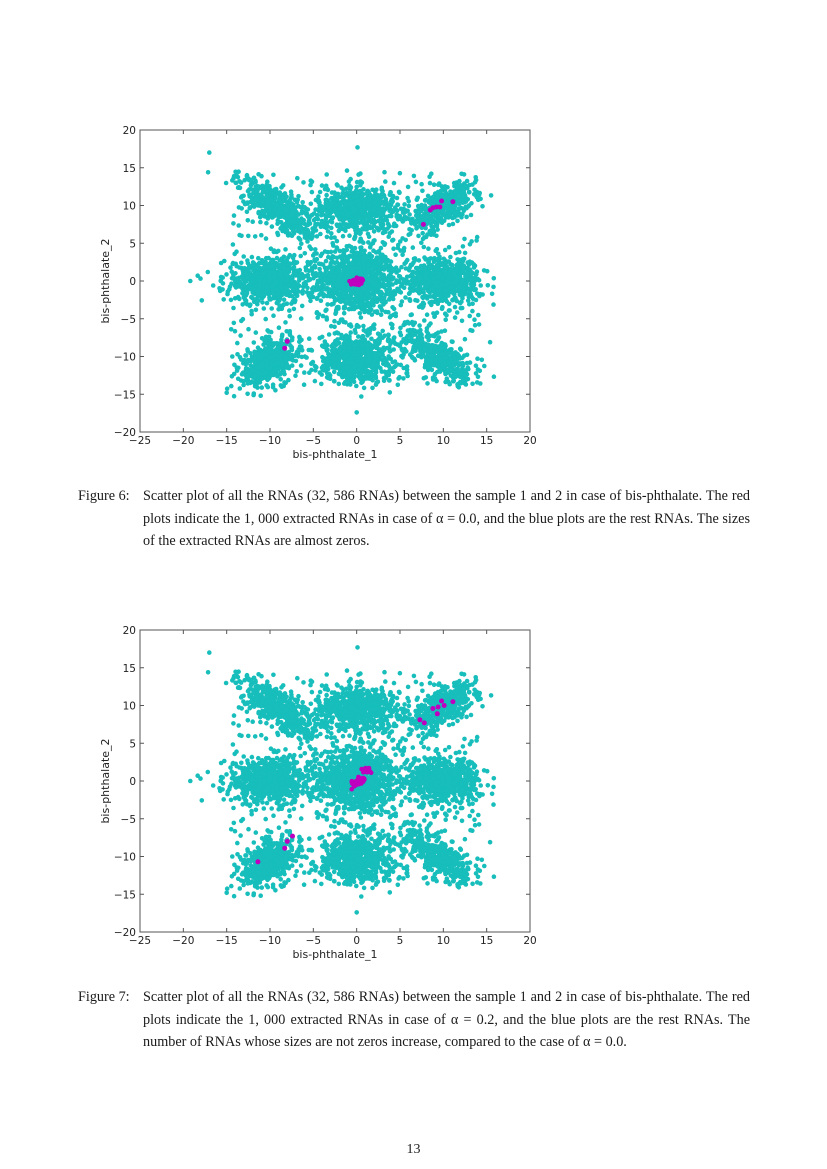 The height and width of the screenshot is (1169, 827). Describe the element at coordinates (413, 1149) in the screenshot. I see `page-number: 13` at that location.